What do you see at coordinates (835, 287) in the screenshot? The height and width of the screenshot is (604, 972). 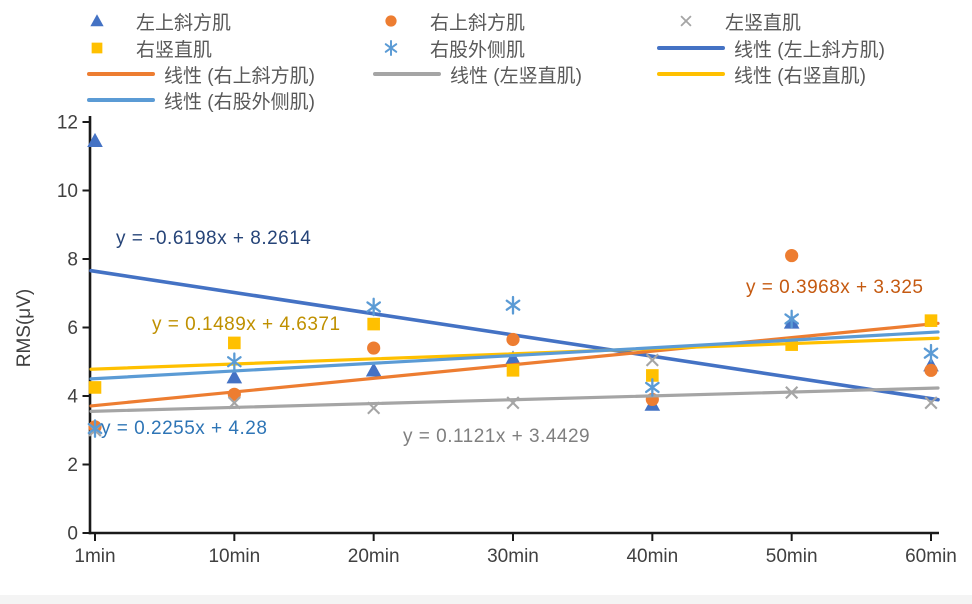 I see `trendline-equation-right-upper-trapezius: y = 0.3968x + 3.325` at bounding box center [835, 287].